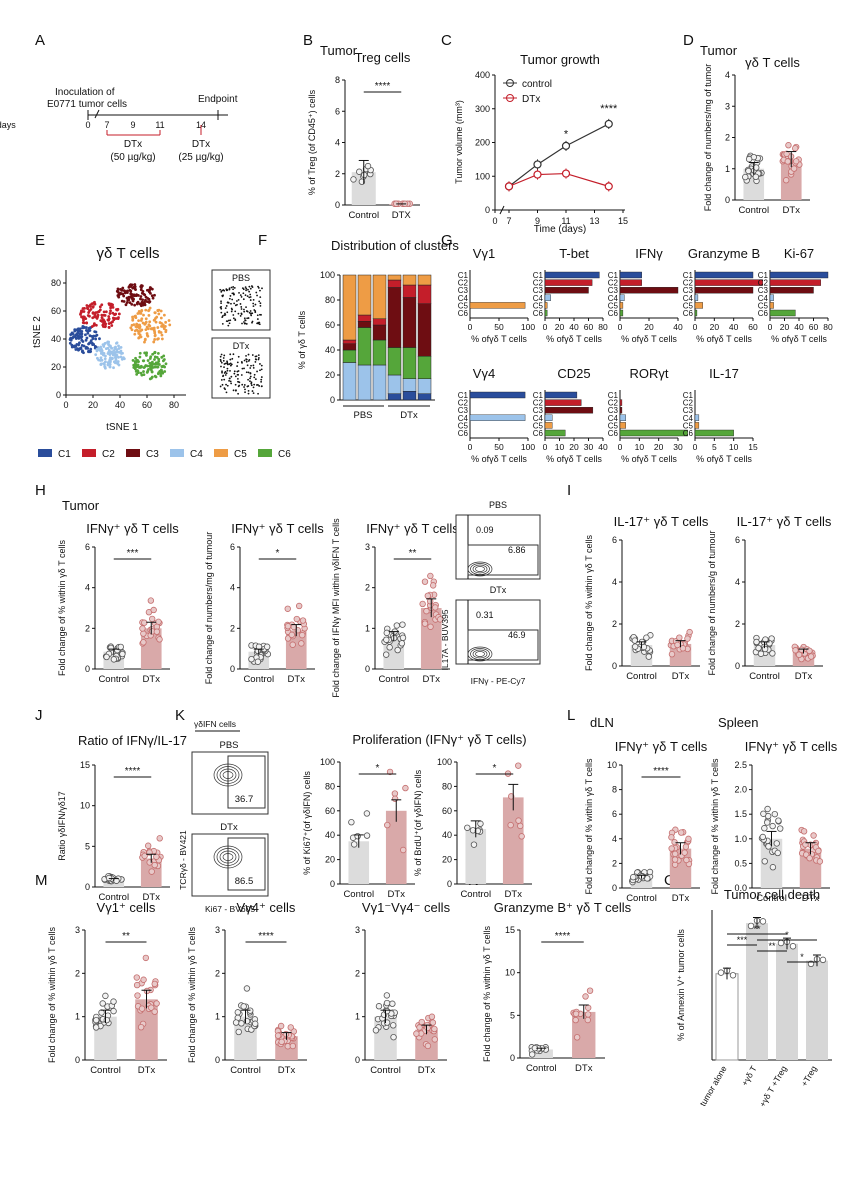 This screenshot has height=1200, width=868. Describe the element at coordinates (613, 283) in the screenshot. I see `y-tick-label: C2` at that location.